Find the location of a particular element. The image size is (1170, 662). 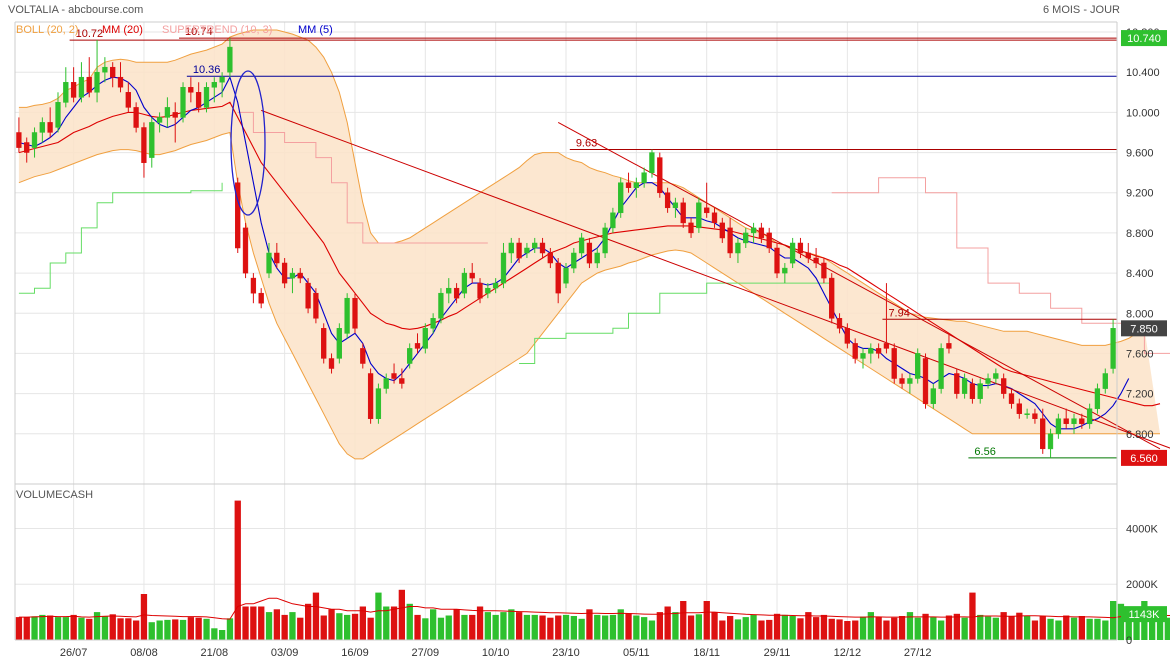

legend-boll: BOLL (20, 2) is located at coordinates (47, 30).